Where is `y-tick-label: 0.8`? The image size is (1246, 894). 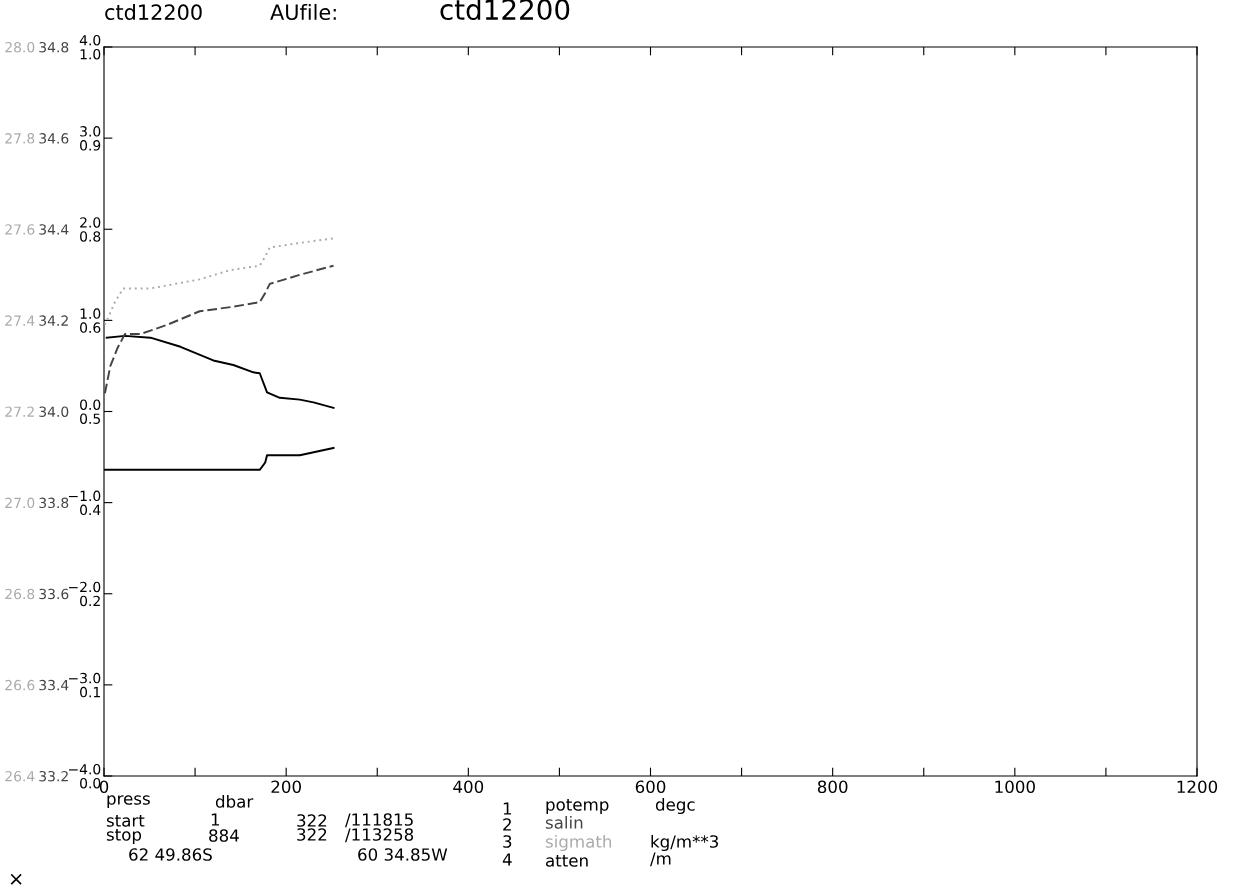 y-tick-label: 0.8 is located at coordinates (90, 236).